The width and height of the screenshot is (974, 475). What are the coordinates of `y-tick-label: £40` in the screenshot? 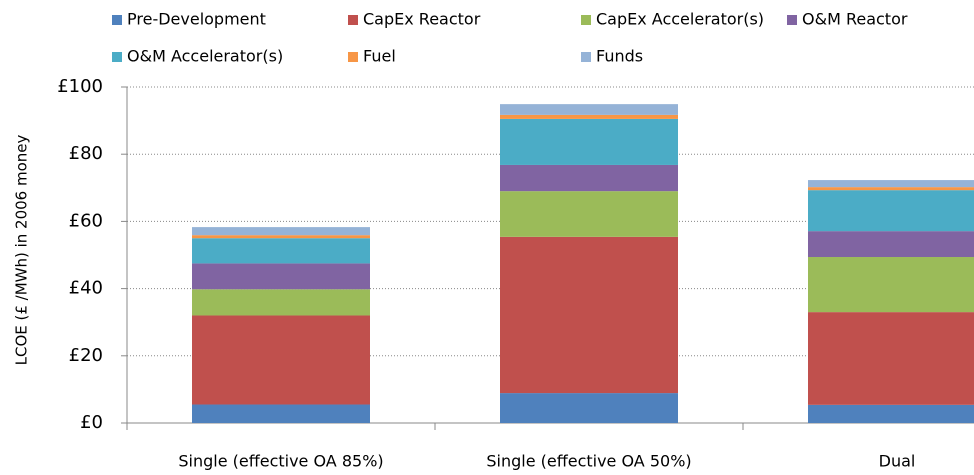 It's located at (86, 288).